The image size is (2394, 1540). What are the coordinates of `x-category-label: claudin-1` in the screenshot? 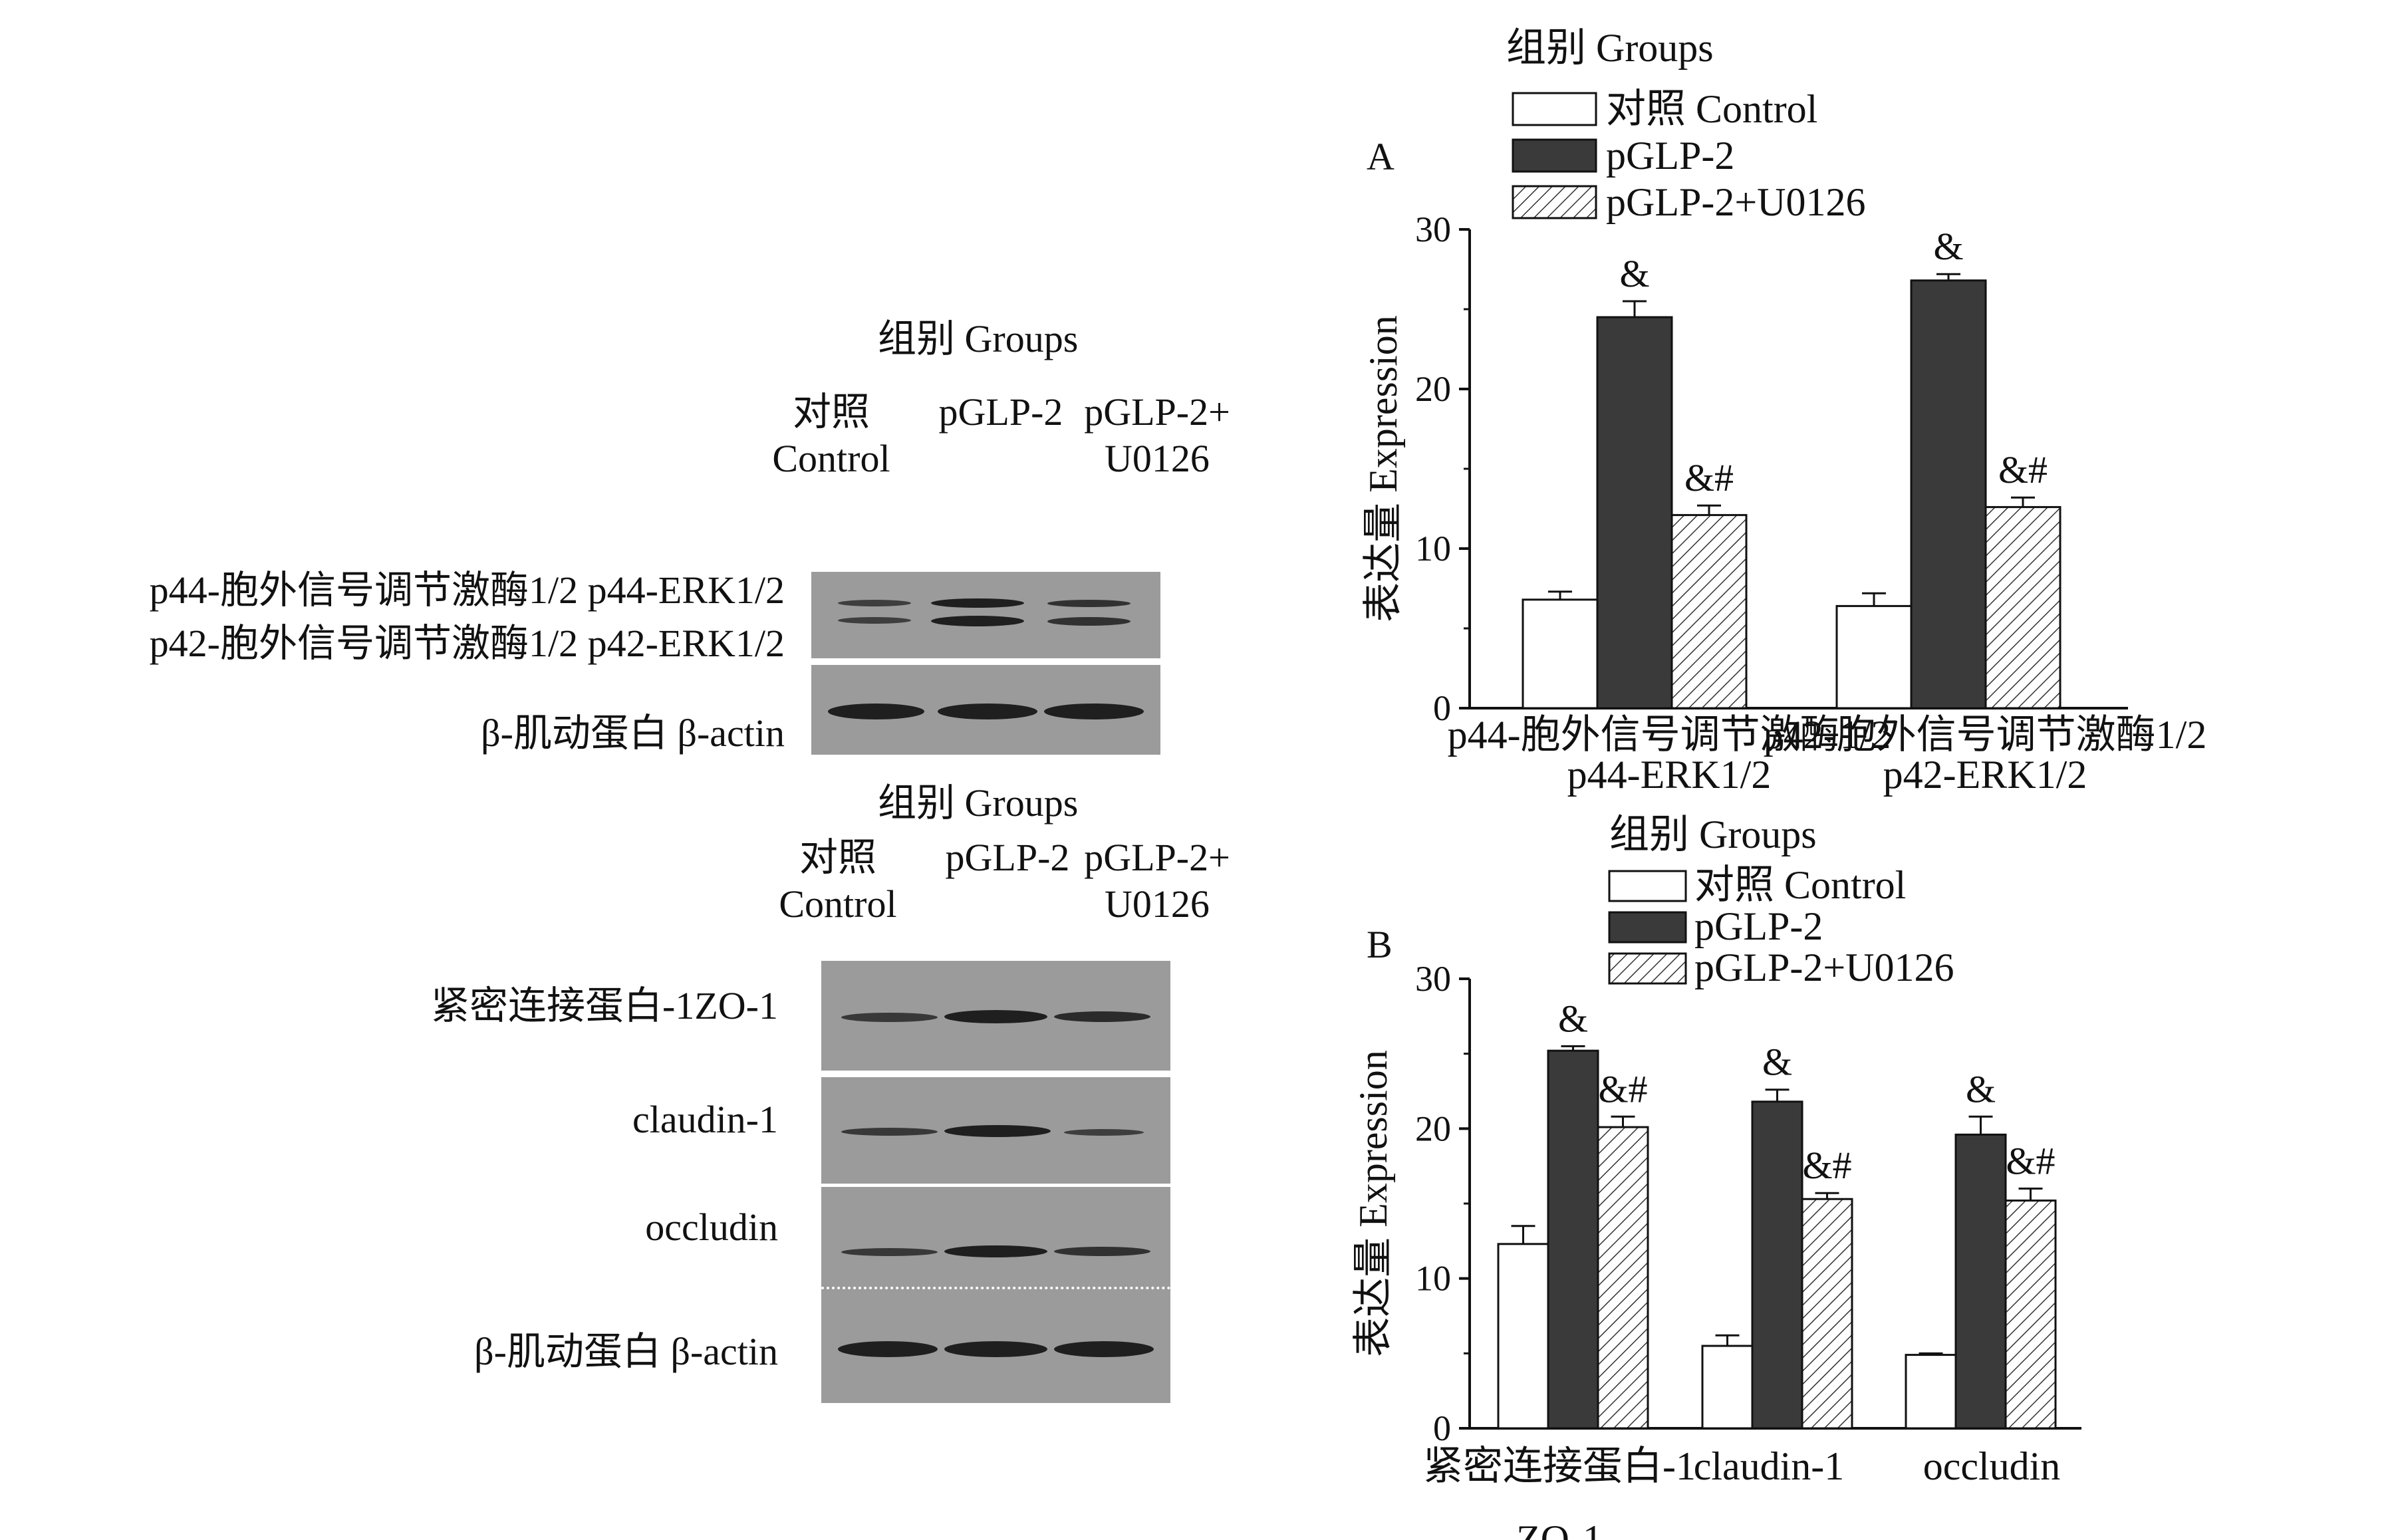 It's located at (1770, 1466).